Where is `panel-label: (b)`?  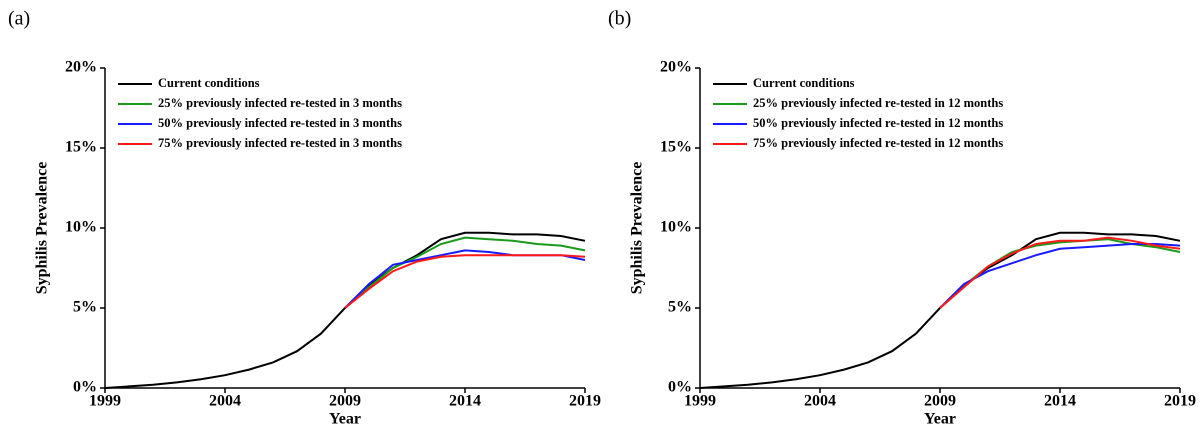 panel-label: (b) is located at coordinates (619, 19).